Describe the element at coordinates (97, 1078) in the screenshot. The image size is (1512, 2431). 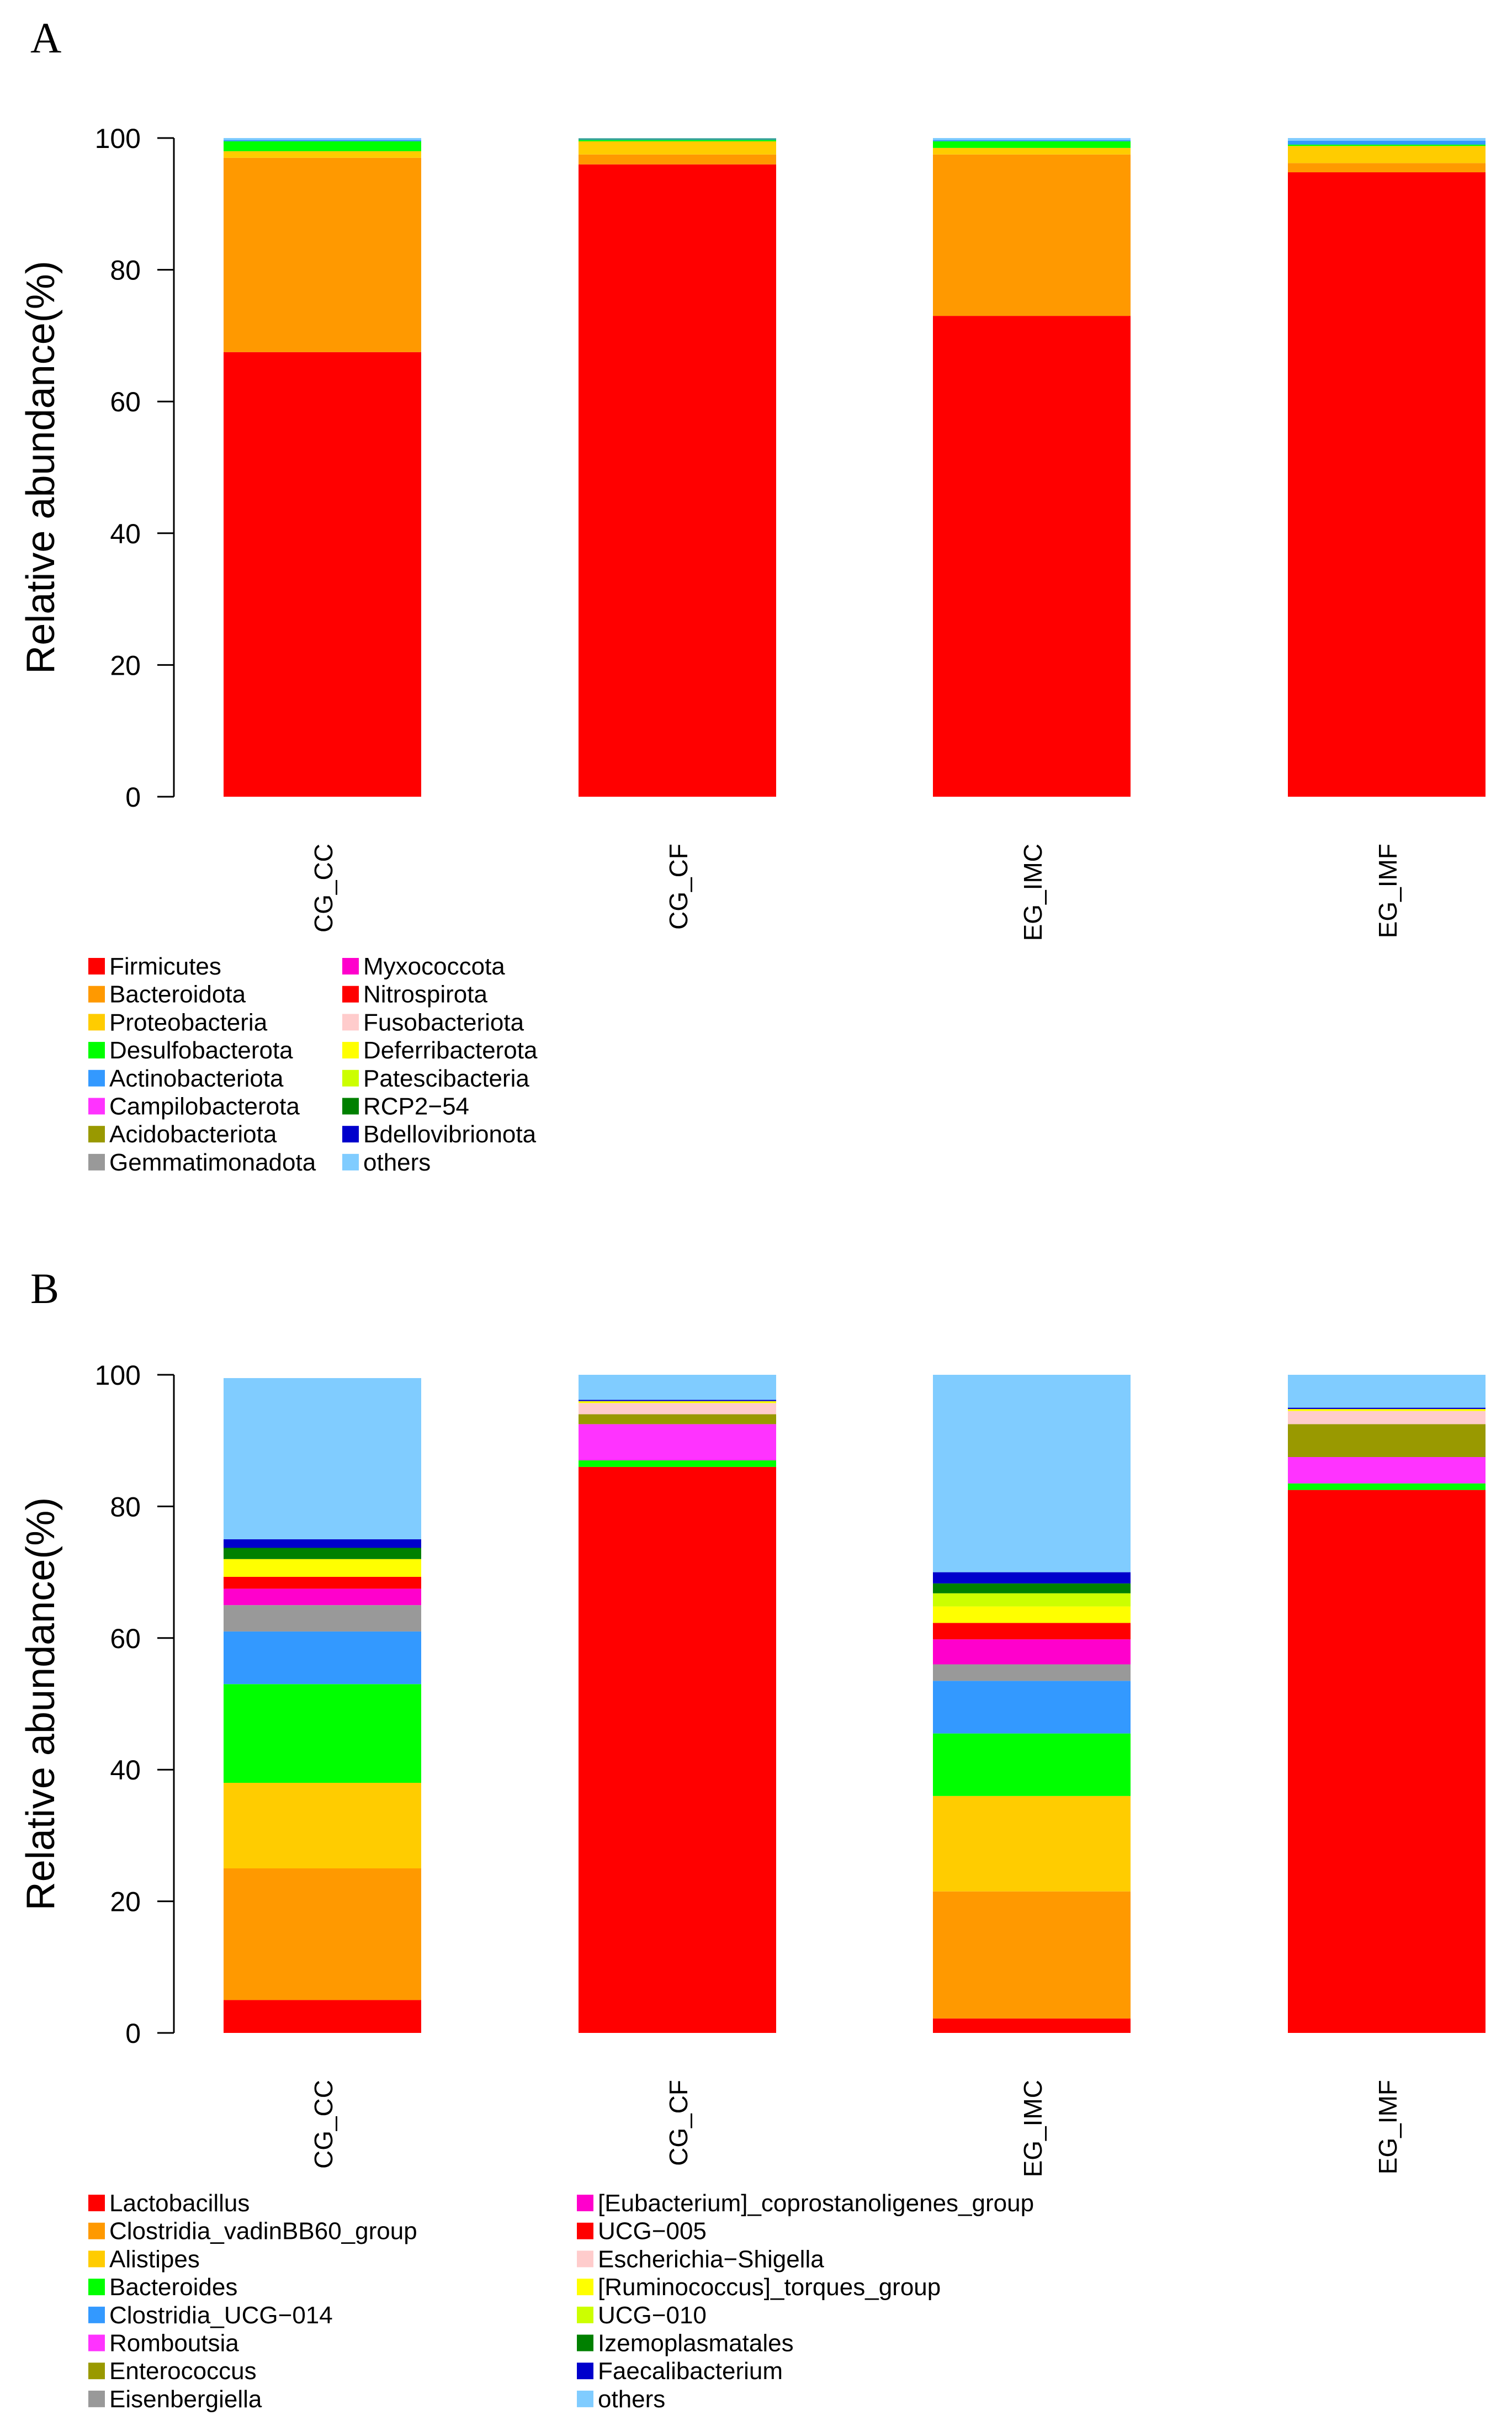
I see `legend-swatch-actinobacteriota` at that location.